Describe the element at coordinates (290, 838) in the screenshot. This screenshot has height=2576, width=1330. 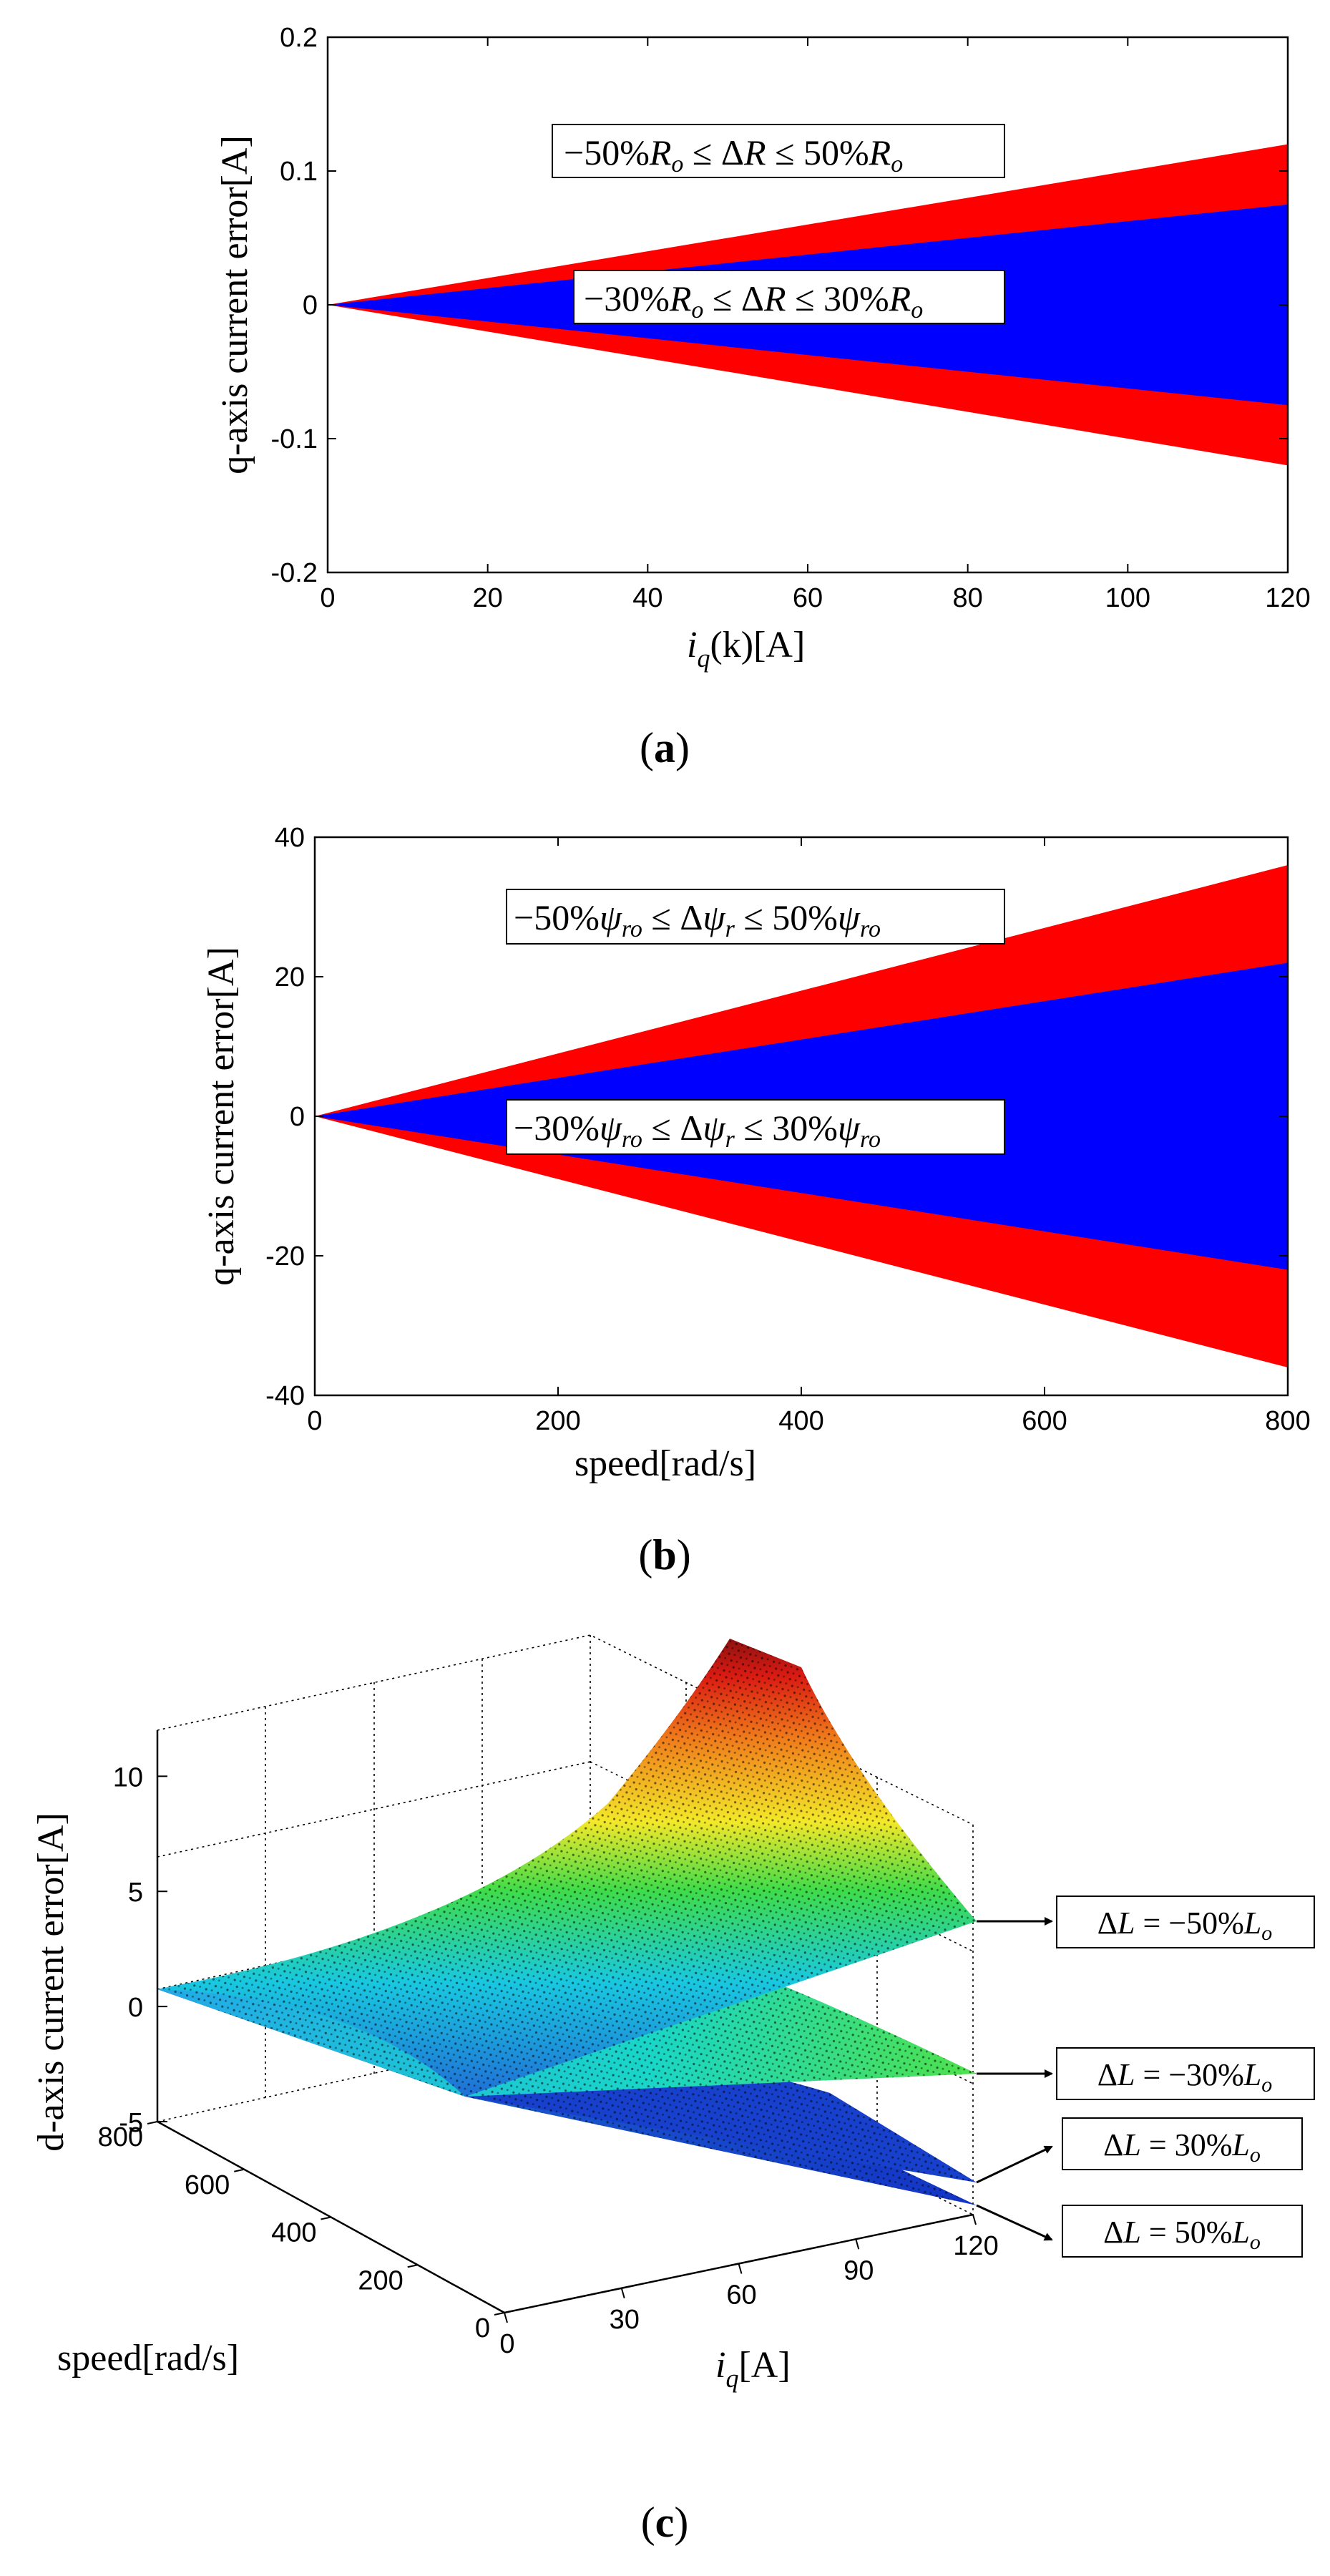
I see `panel-b-ytick-label: 40` at that location.